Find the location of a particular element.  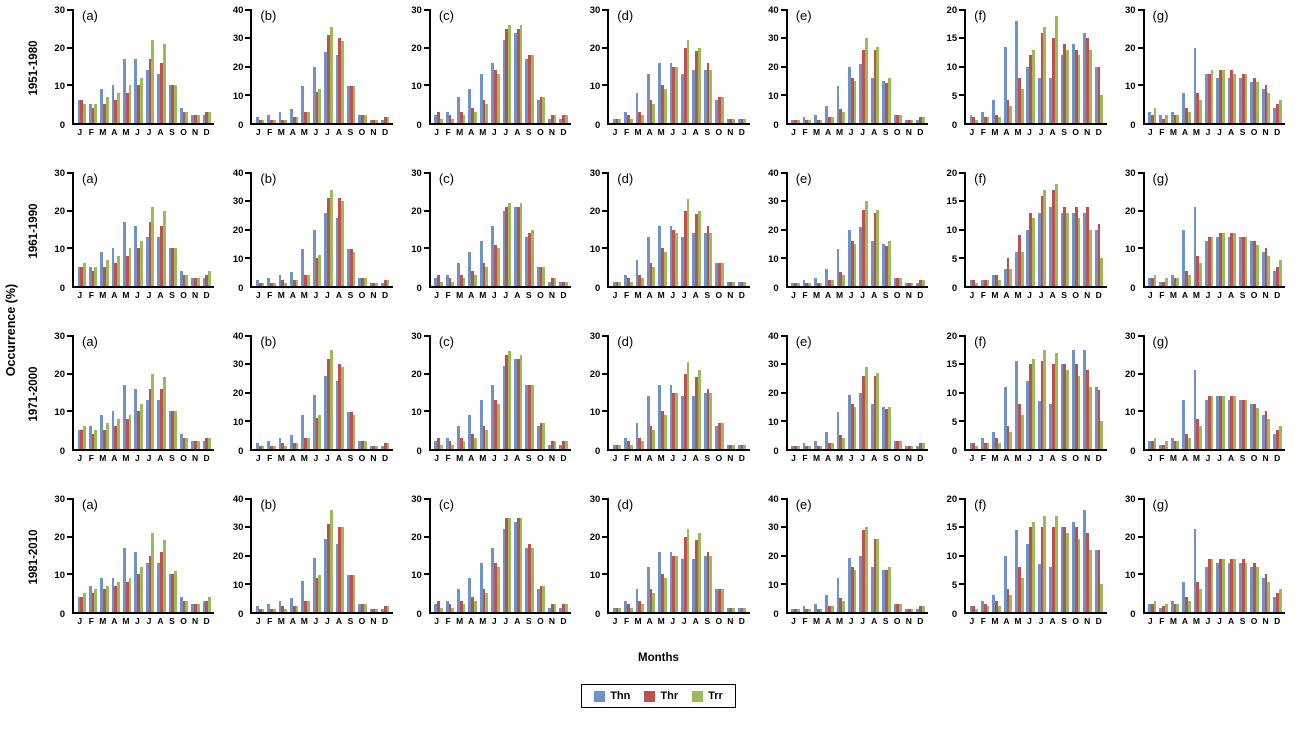

chart-panel-b: 0 10 20 30 40 (b) J F M A M J J A S O N D is located at coordinates (313, 81).